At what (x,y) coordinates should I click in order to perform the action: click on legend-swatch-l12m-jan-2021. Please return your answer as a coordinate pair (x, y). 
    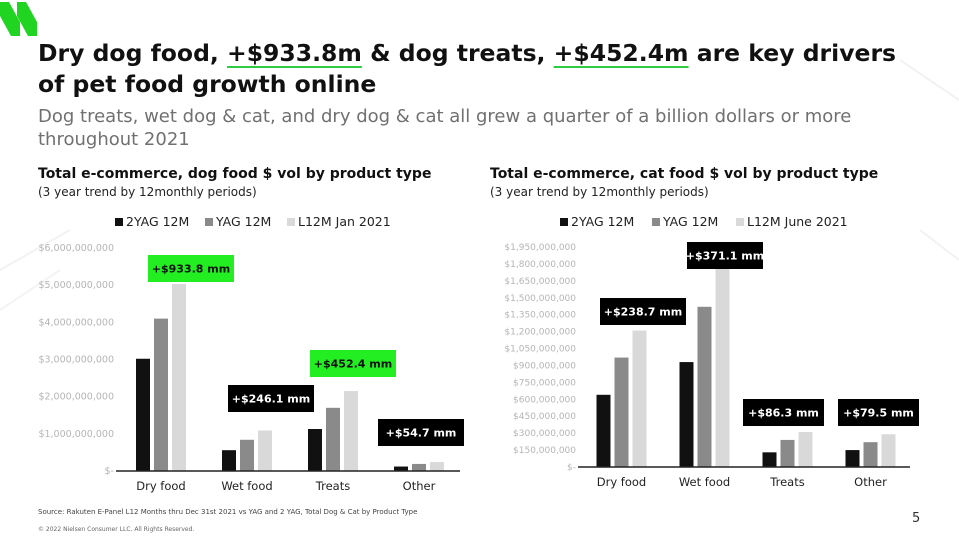
    Looking at the image, I should click on (291, 222).